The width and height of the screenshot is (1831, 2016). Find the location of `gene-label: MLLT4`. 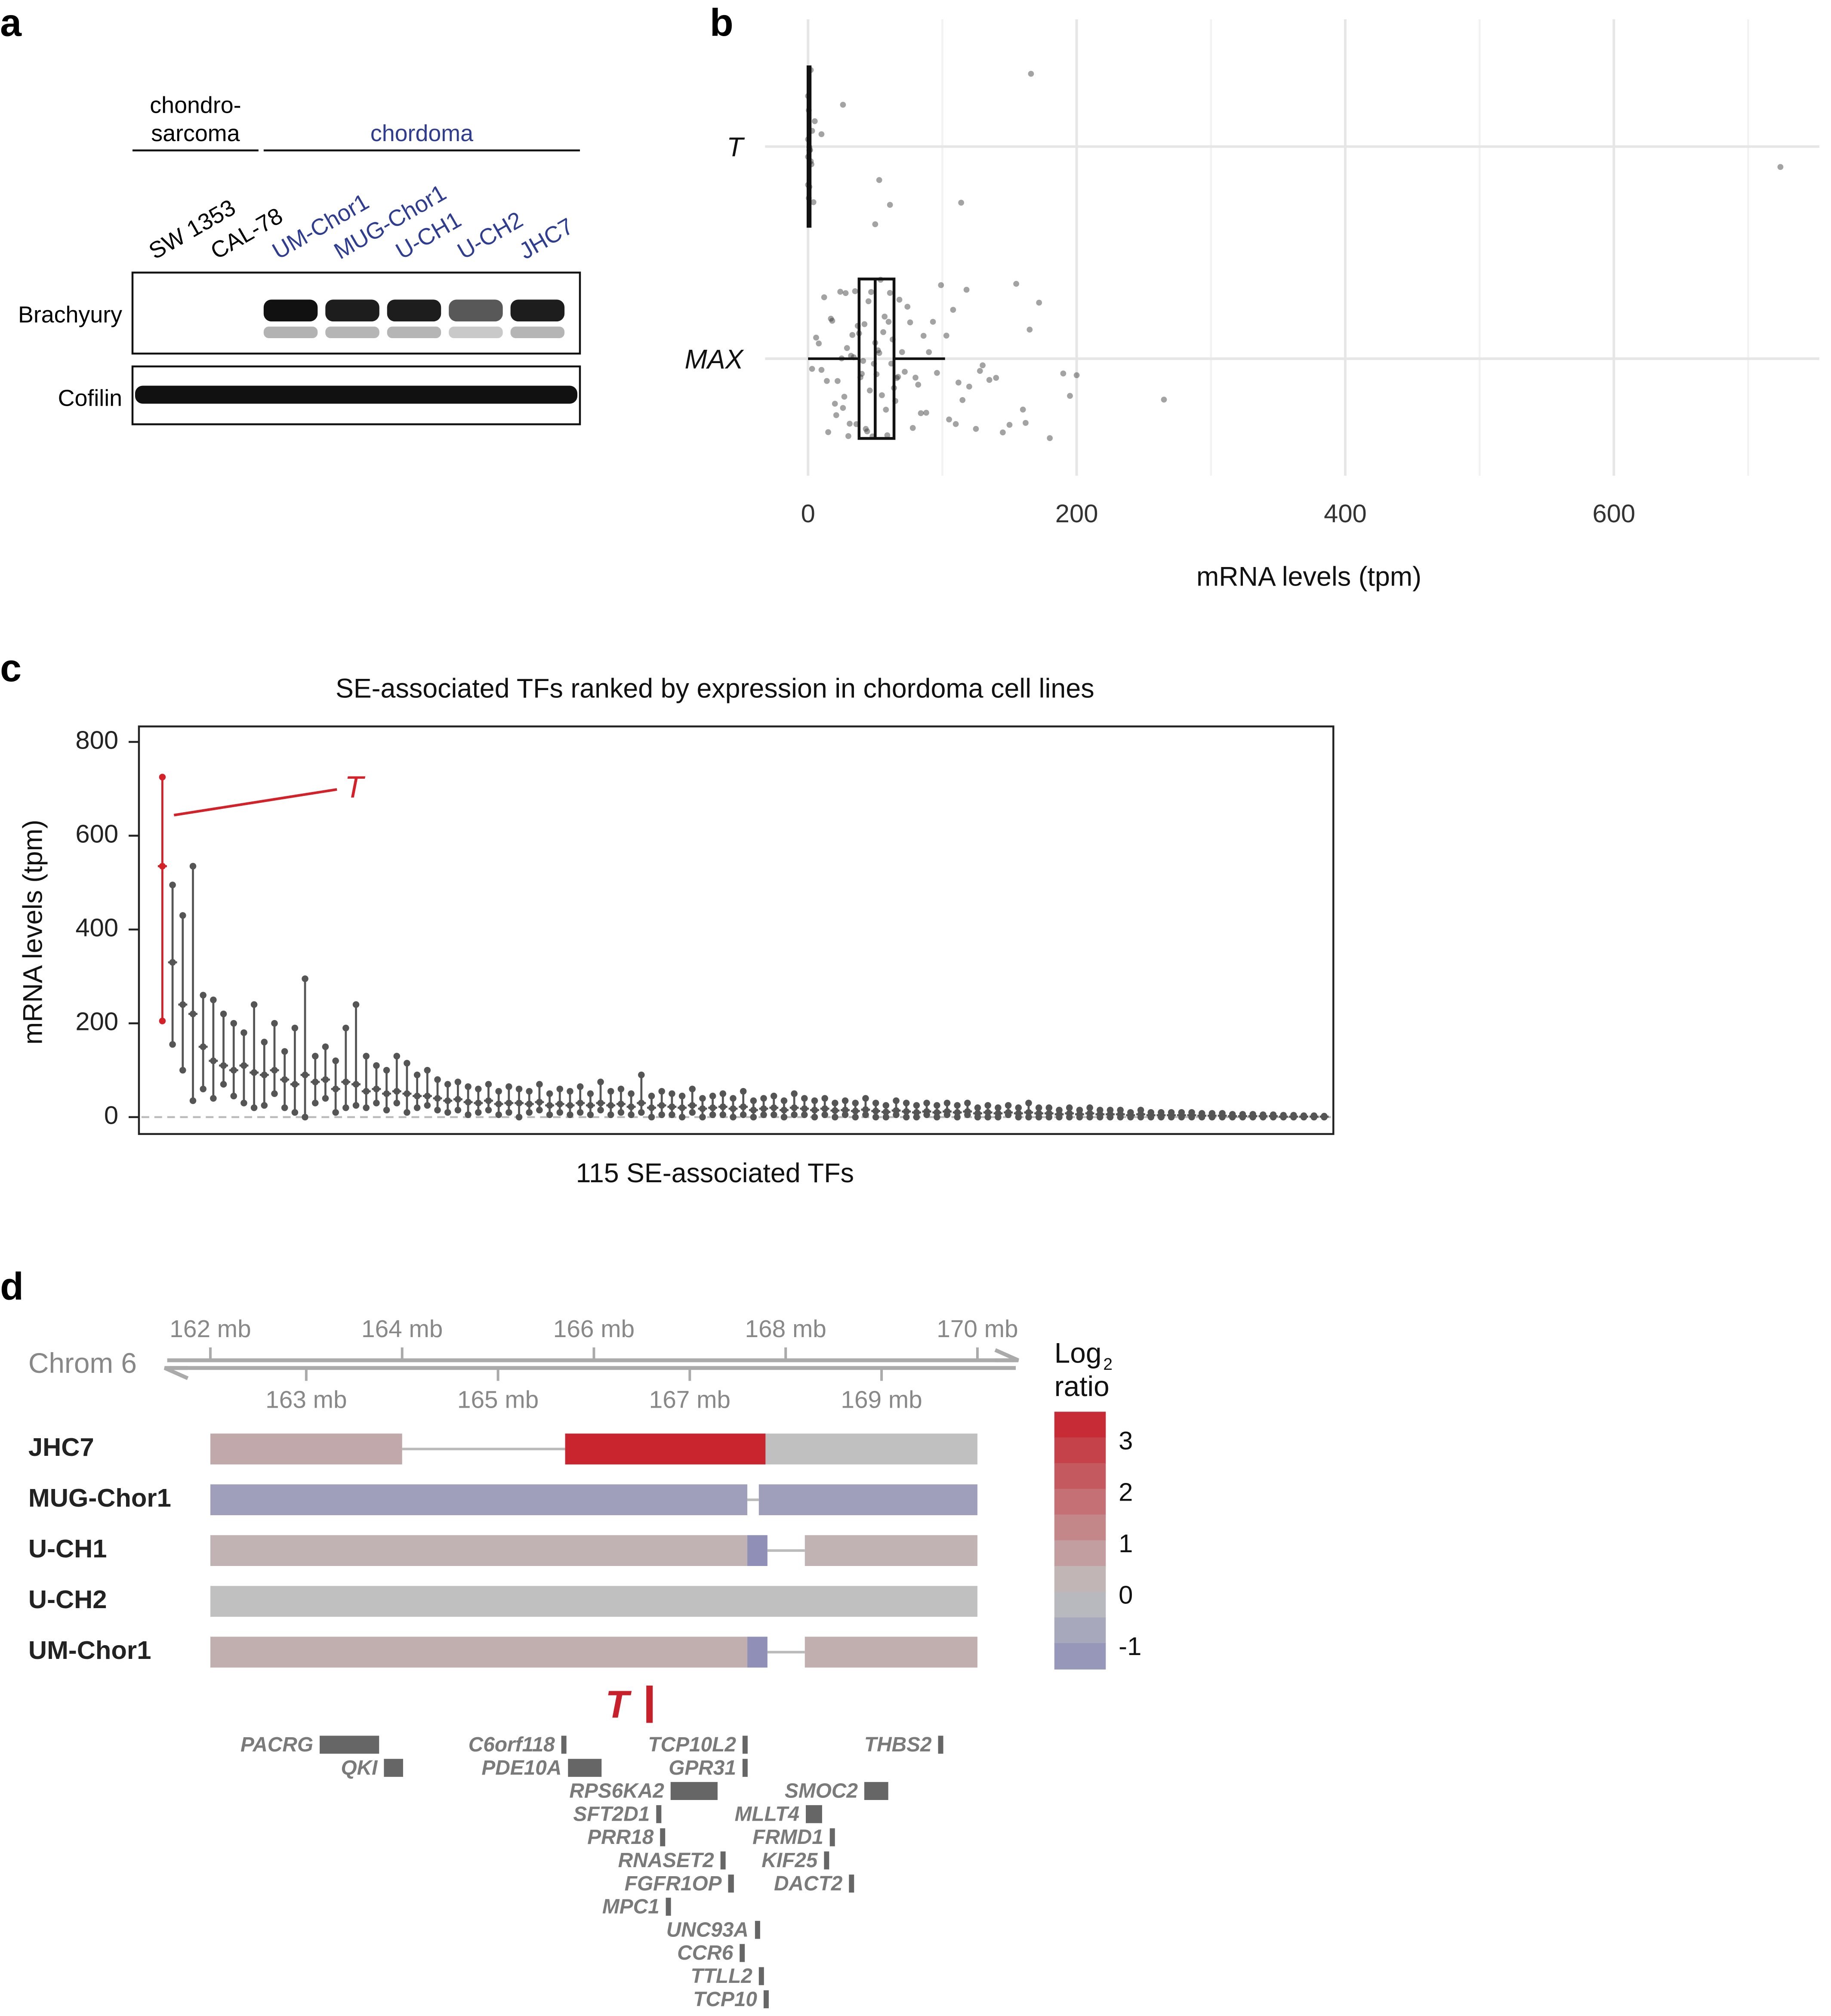

gene-label: MLLT4 is located at coordinates (767, 1814).